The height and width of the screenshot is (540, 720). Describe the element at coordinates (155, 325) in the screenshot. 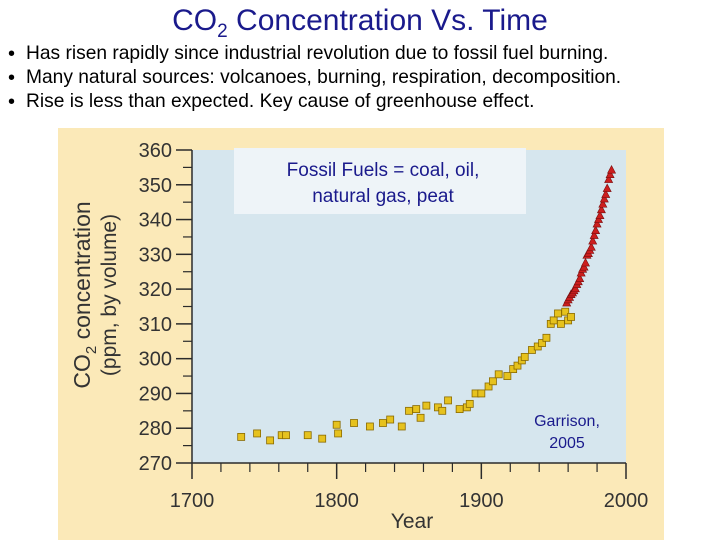

I see `y-tick-label: 310` at that location.